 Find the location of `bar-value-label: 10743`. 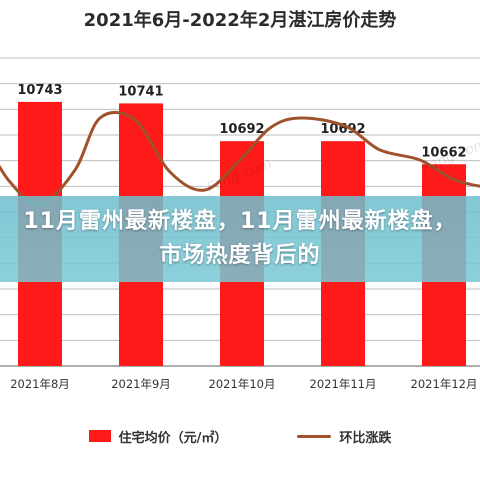

bar-value-label: 10743 is located at coordinates (39, 90).